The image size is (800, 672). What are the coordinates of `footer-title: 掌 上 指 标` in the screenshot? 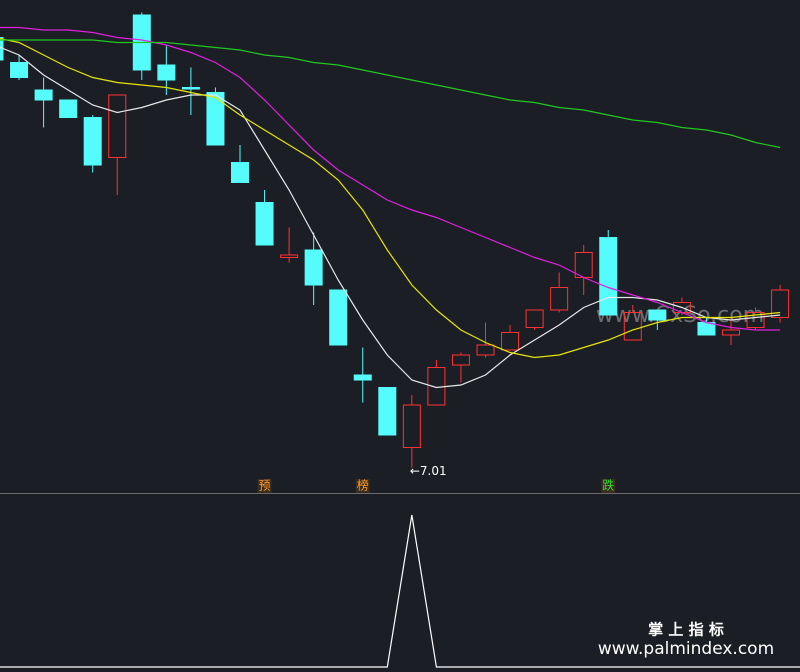 It's located at (686, 630).